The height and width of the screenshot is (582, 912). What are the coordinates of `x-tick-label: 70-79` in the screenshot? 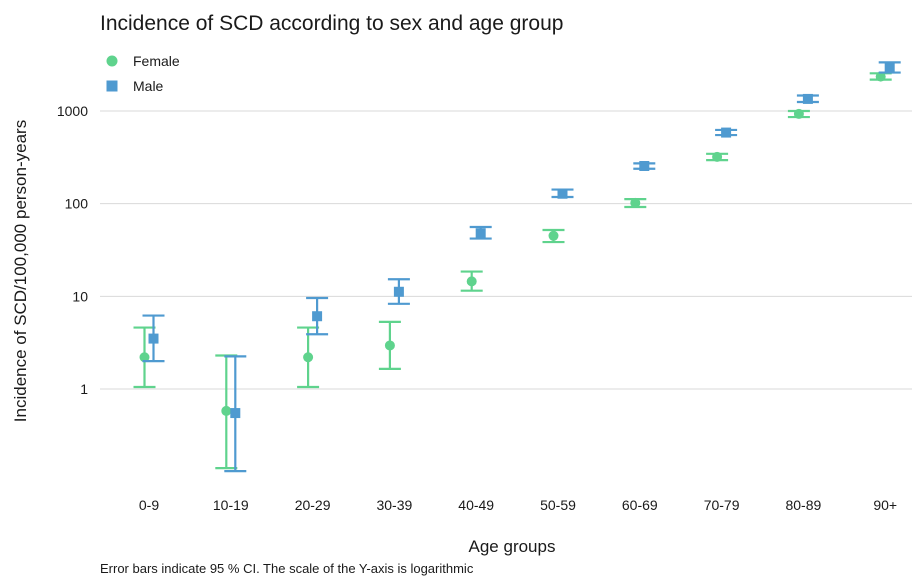 It's located at (722, 505).